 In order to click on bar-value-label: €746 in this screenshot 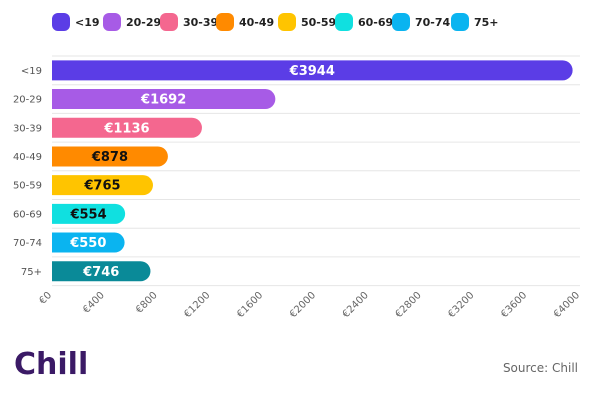, I will do `click(100, 272)`.